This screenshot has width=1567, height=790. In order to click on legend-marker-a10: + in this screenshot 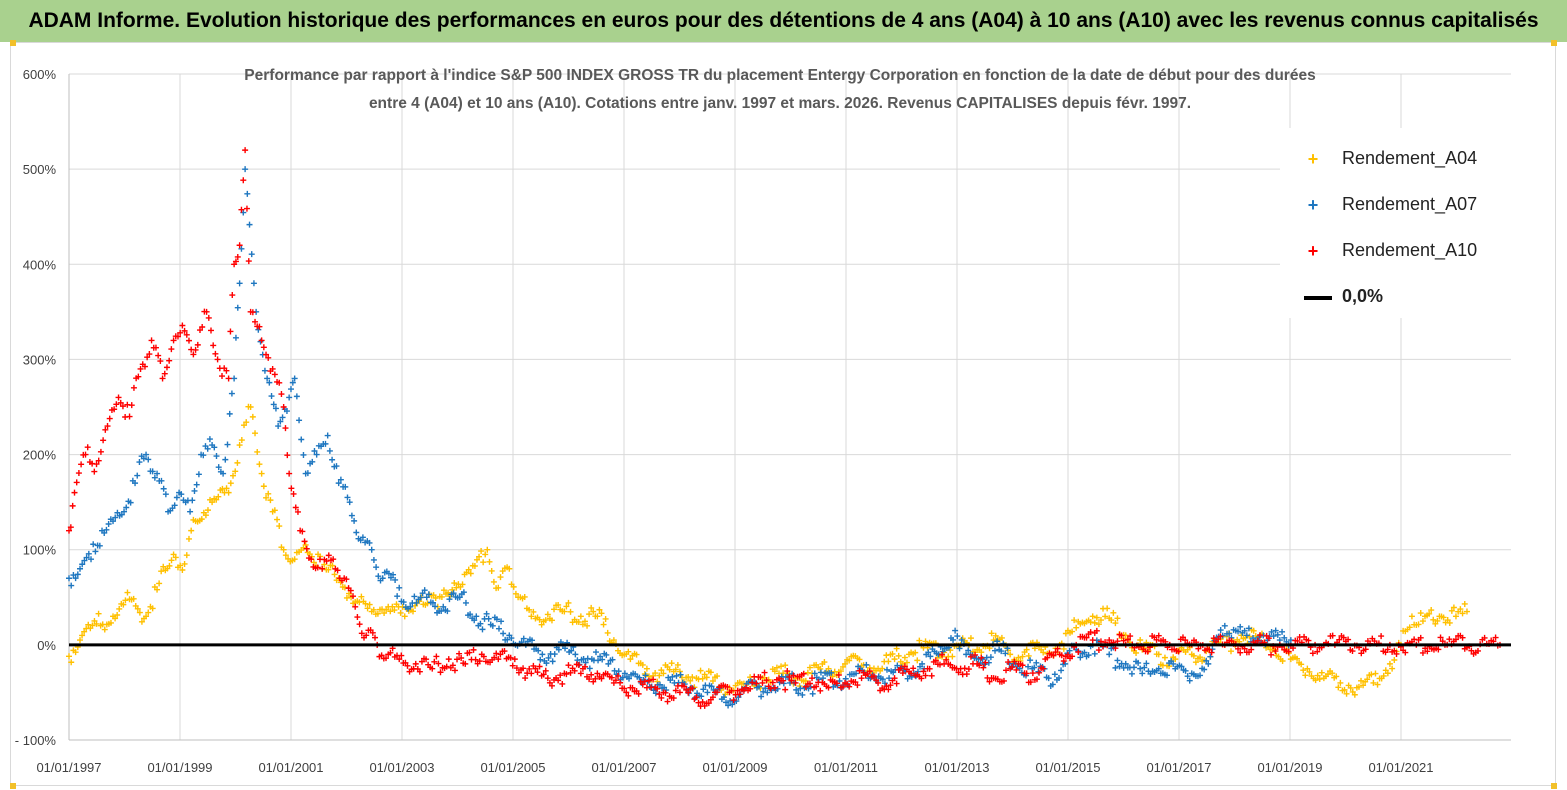, I will do `click(1313, 251)`.